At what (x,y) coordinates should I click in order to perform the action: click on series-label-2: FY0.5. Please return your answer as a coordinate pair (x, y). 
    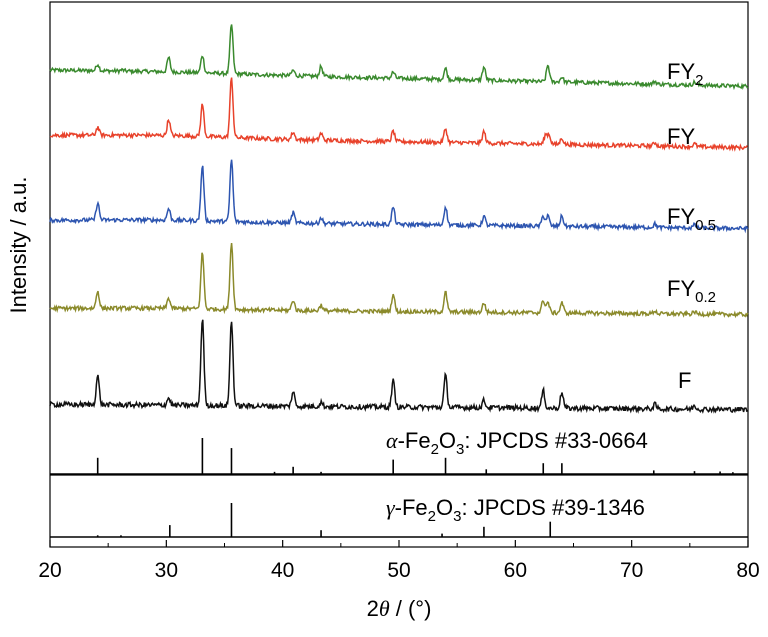
    Looking at the image, I should click on (691, 219).